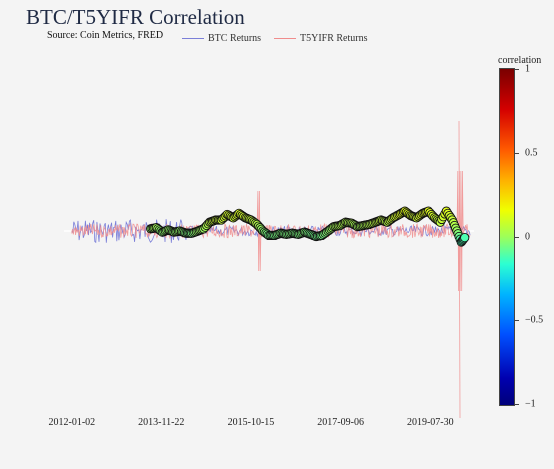 This screenshot has height=469, width=554. What do you see at coordinates (235, 38) in the screenshot?
I see `legend-label-btc: BTC Returns` at bounding box center [235, 38].